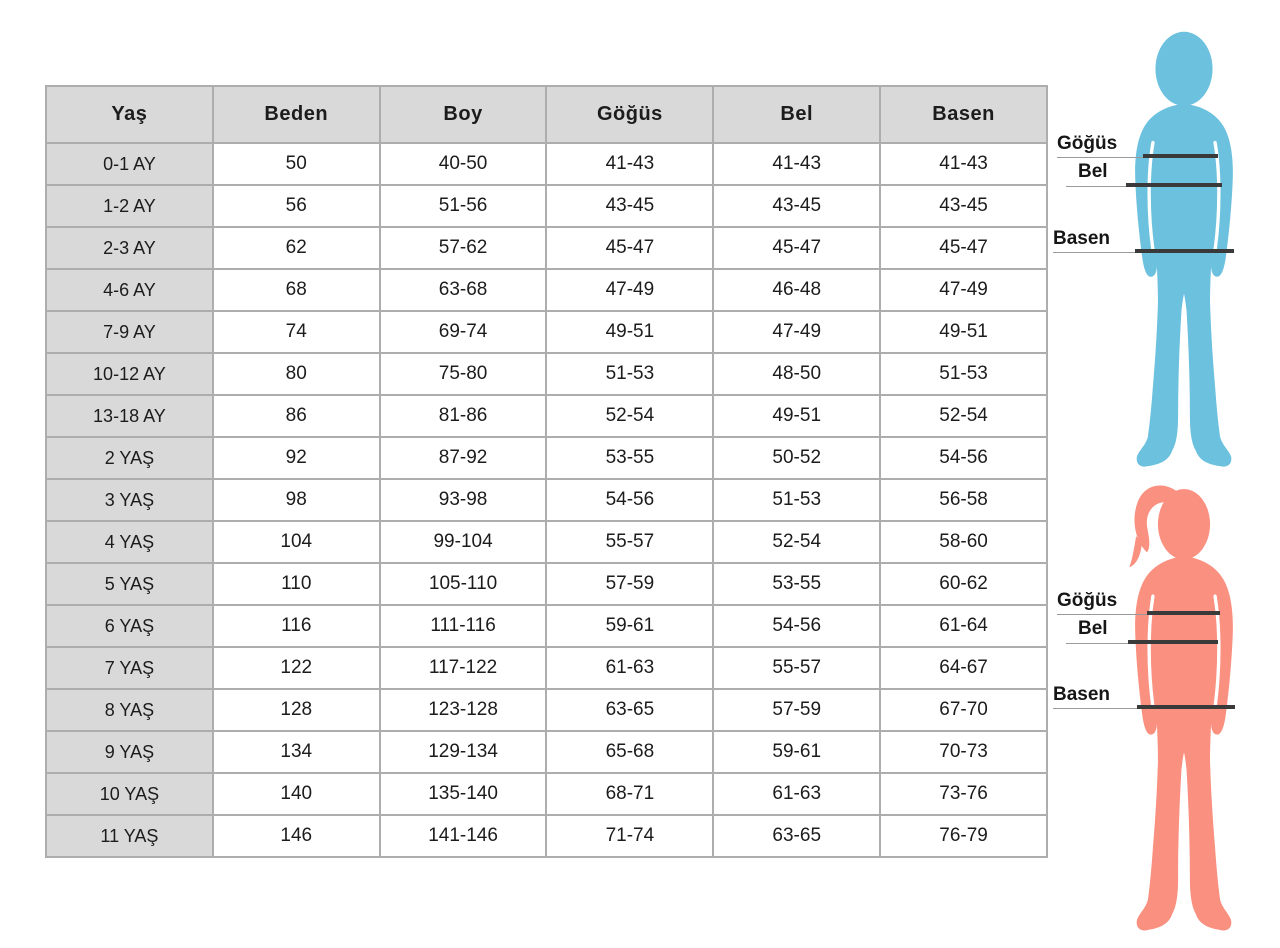 The width and height of the screenshot is (1280, 948). I want to click on girl-silhouette-bottom, so click(1181, 708).